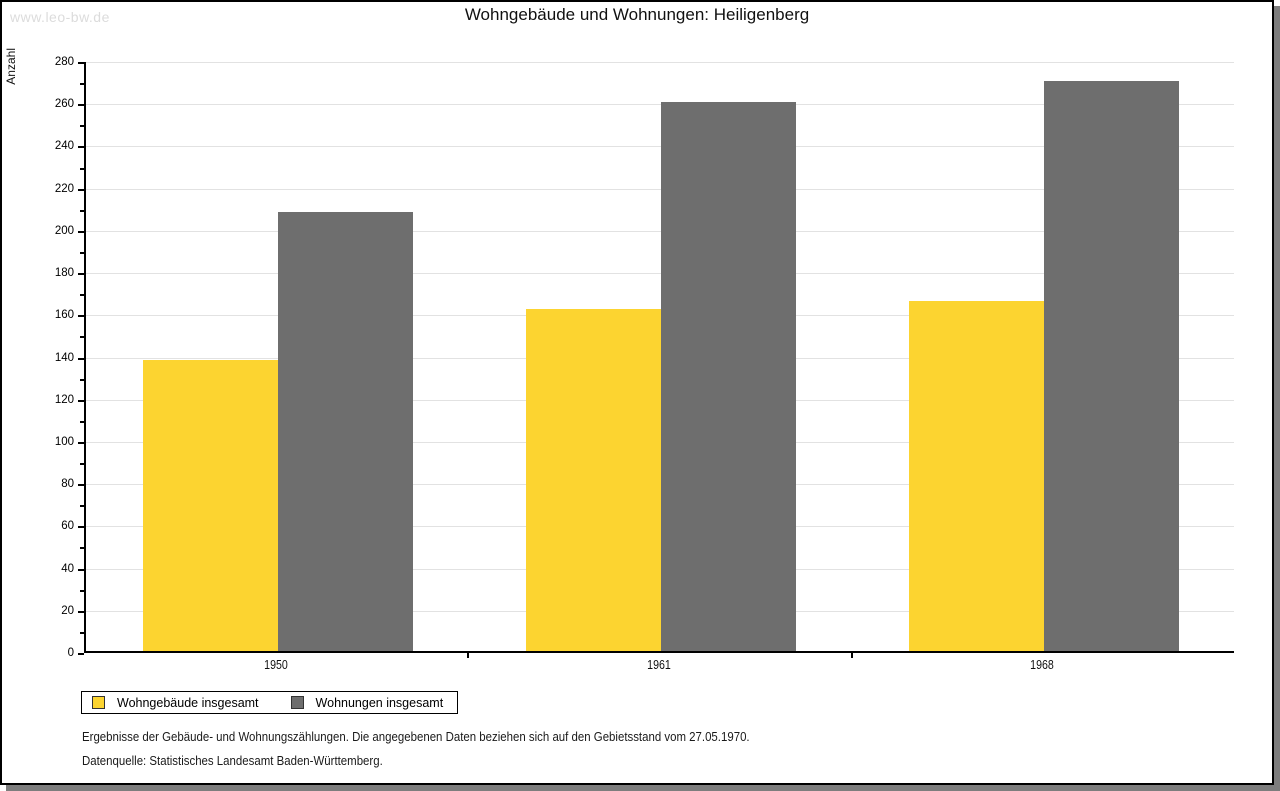 Image resolution: width=1280 pixels, height=791 pixels. I want to click on y-tick-label-60: 60, so click(67, 526).